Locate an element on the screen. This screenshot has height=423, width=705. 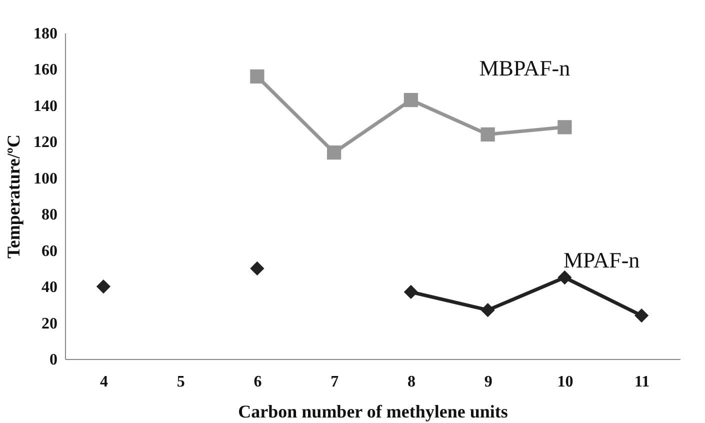
y-tick-label: 20 is located at coordinates (50, 323).